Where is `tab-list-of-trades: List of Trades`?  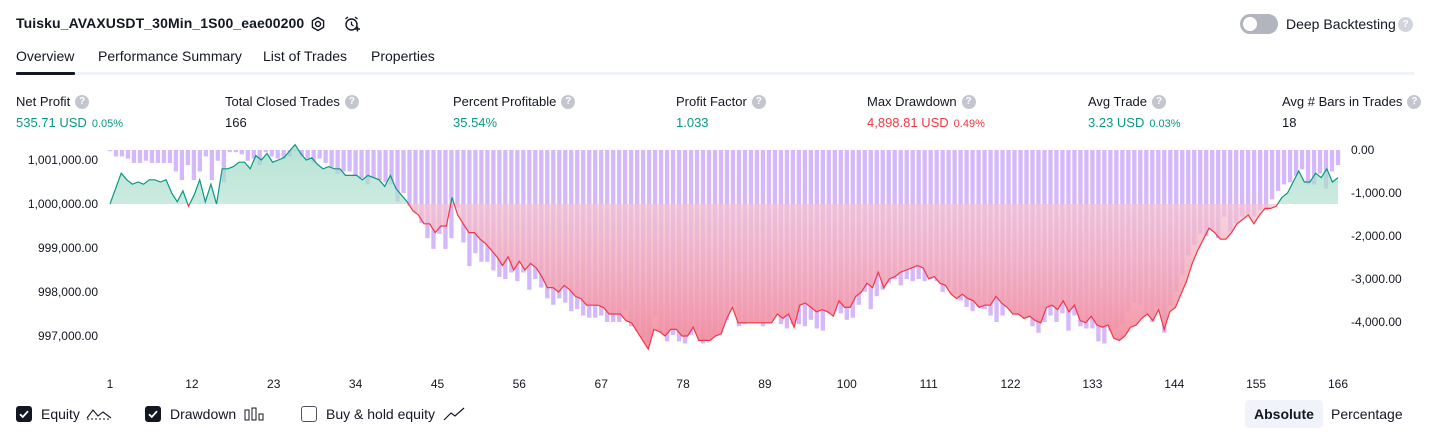 tab-list-of-trades: List of Trades is located at coordinates (305, 56).